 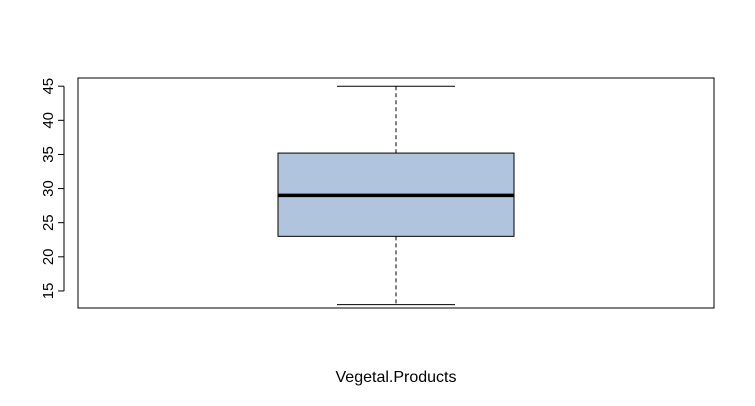 I want to click on y-tick-label: 30, so click(x=48, y=188).